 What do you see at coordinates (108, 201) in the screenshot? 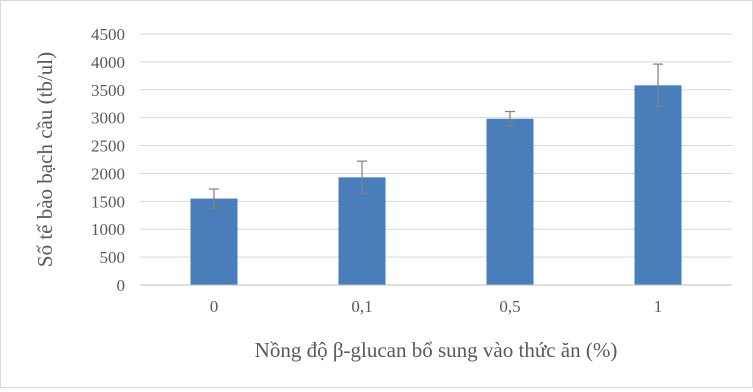
I see `y-tick-label: 1500` at bounding box center [108, 201].